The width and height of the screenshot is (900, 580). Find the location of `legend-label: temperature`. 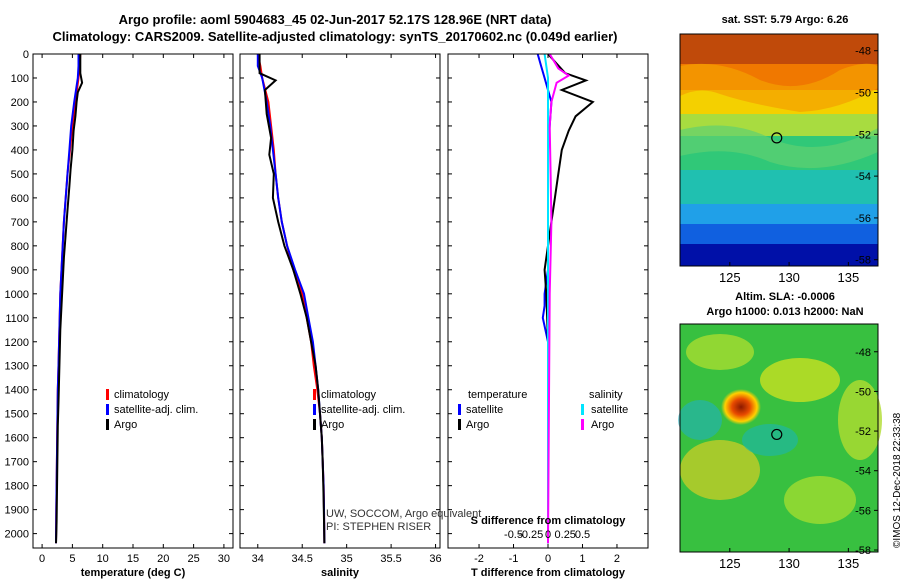

legend-label: temperature is located at coordinates (497, 395).